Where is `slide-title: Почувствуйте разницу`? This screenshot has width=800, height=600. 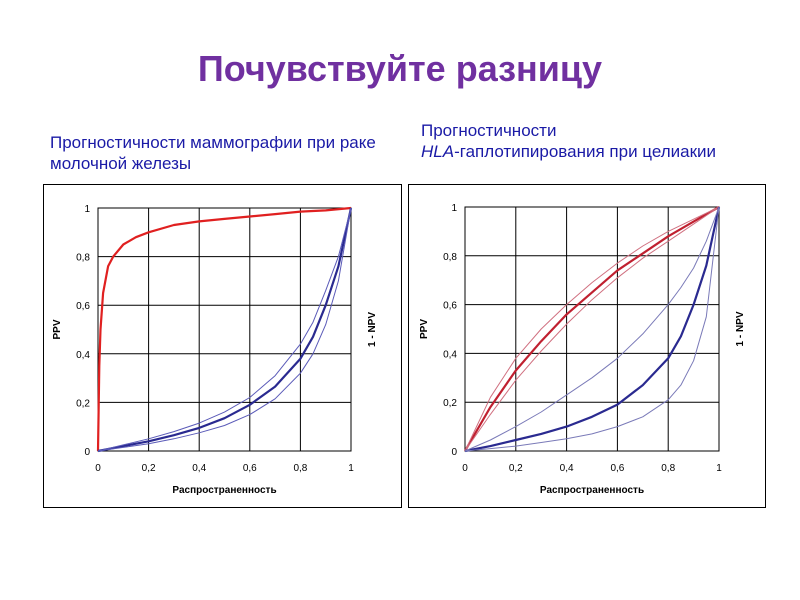 slide-title: Почувствуйте разницу is located at coordinates (400, 68).